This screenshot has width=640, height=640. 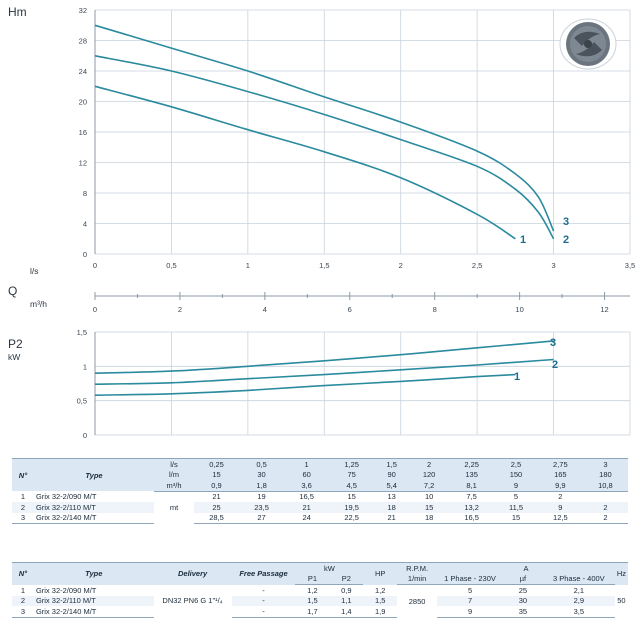 What do you see at coordinates (324, 371) in the screenshot?
I see `series-2-line` at bounding box center [324, 371].